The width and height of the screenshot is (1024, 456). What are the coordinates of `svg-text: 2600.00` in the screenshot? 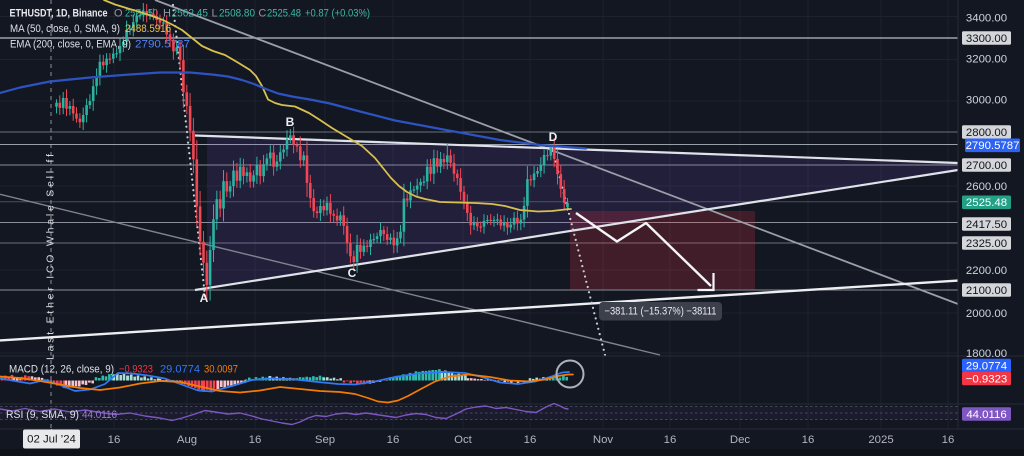 It's located at (986, 187).